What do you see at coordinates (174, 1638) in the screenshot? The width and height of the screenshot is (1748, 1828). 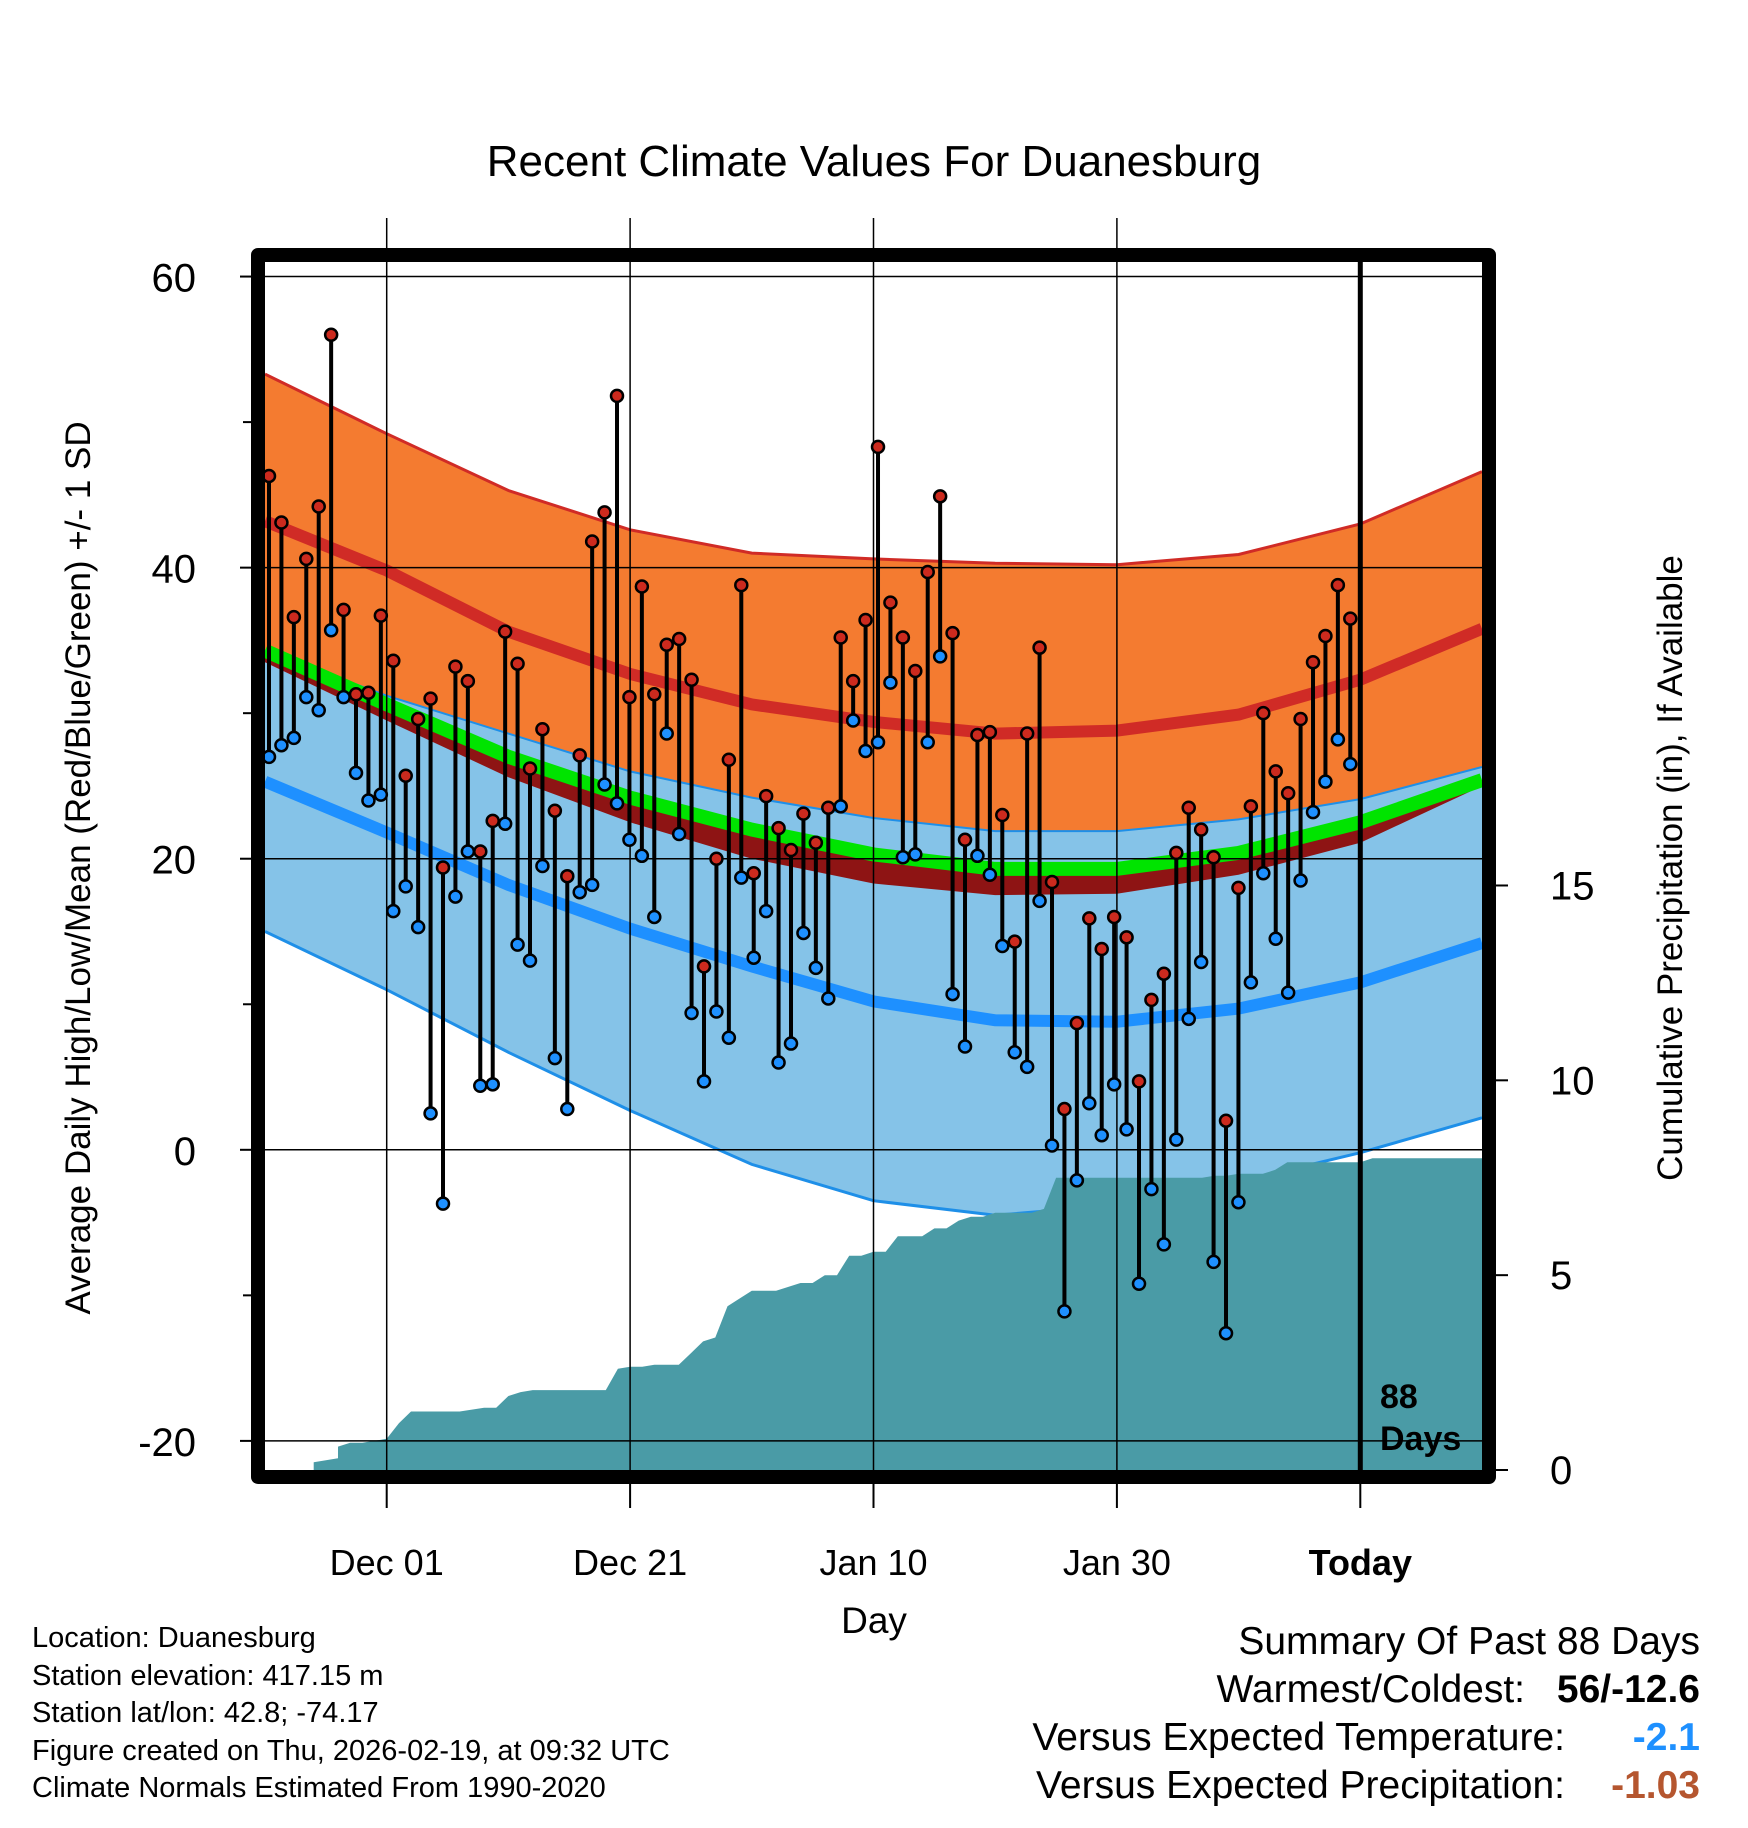 I see `location-line: Location: Duanesburg` at bounding box center [174, 1638].